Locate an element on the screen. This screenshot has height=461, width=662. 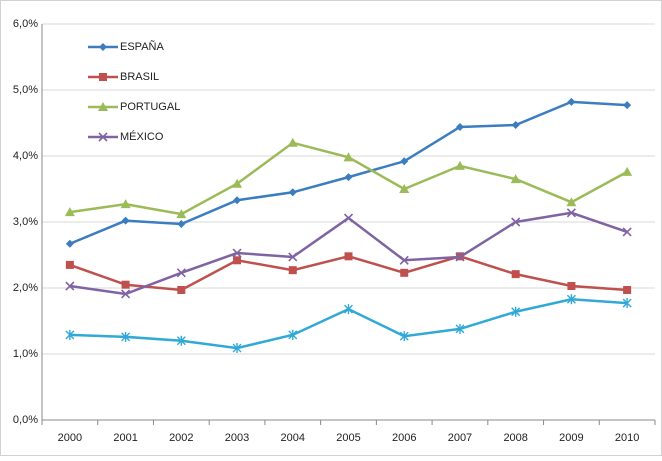
x-tick-label: 2010 is located at coordinates (627, 438).